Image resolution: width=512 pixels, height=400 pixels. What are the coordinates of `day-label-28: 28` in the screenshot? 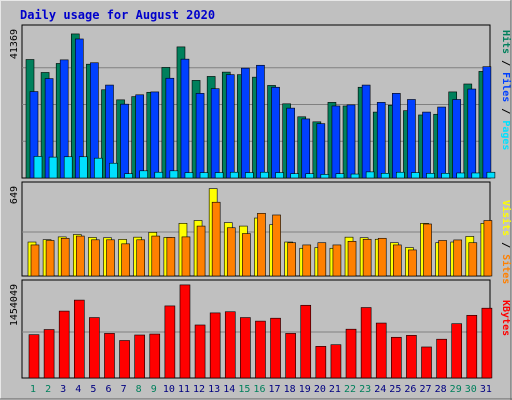 It's located at (441, 389).